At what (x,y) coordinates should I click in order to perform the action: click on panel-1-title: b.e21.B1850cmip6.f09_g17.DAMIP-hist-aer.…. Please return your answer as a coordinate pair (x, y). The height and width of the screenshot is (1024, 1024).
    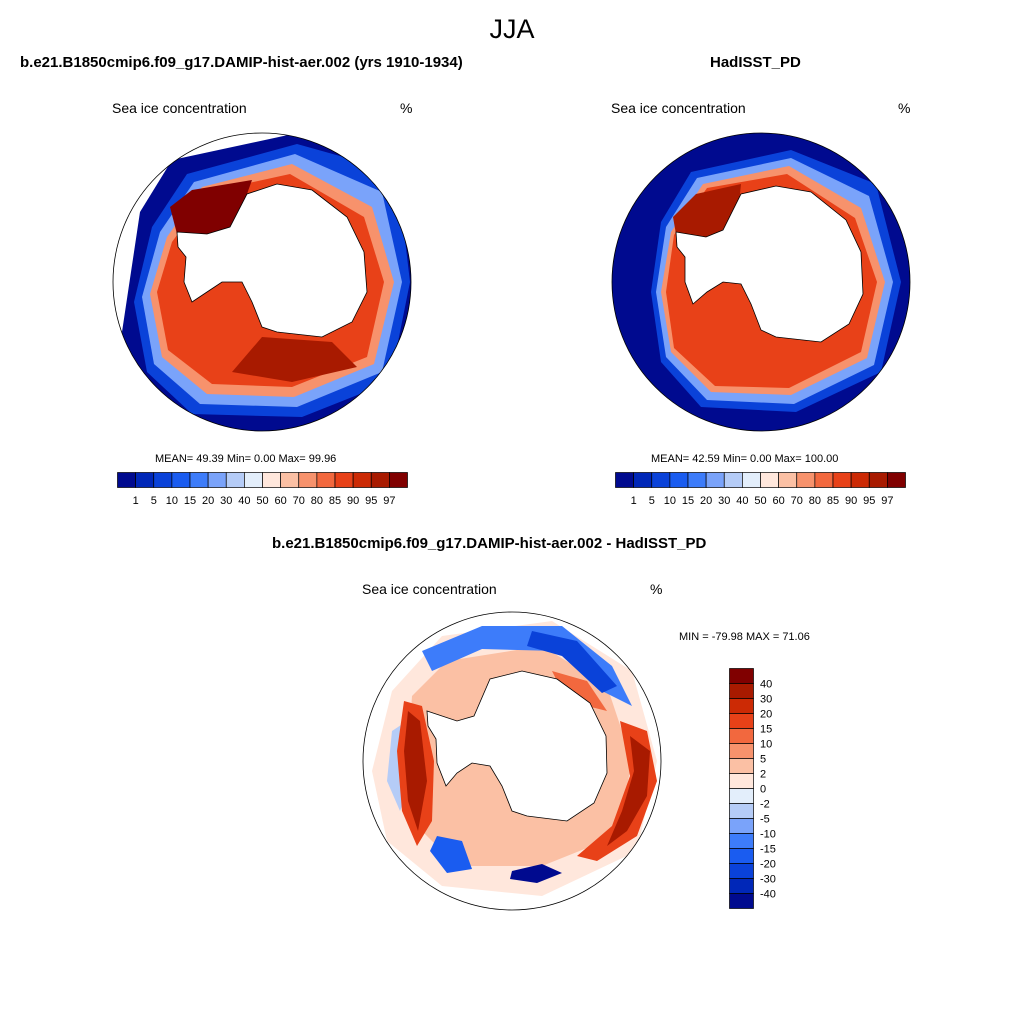
    Looking at the image, I should click on (241, 62).